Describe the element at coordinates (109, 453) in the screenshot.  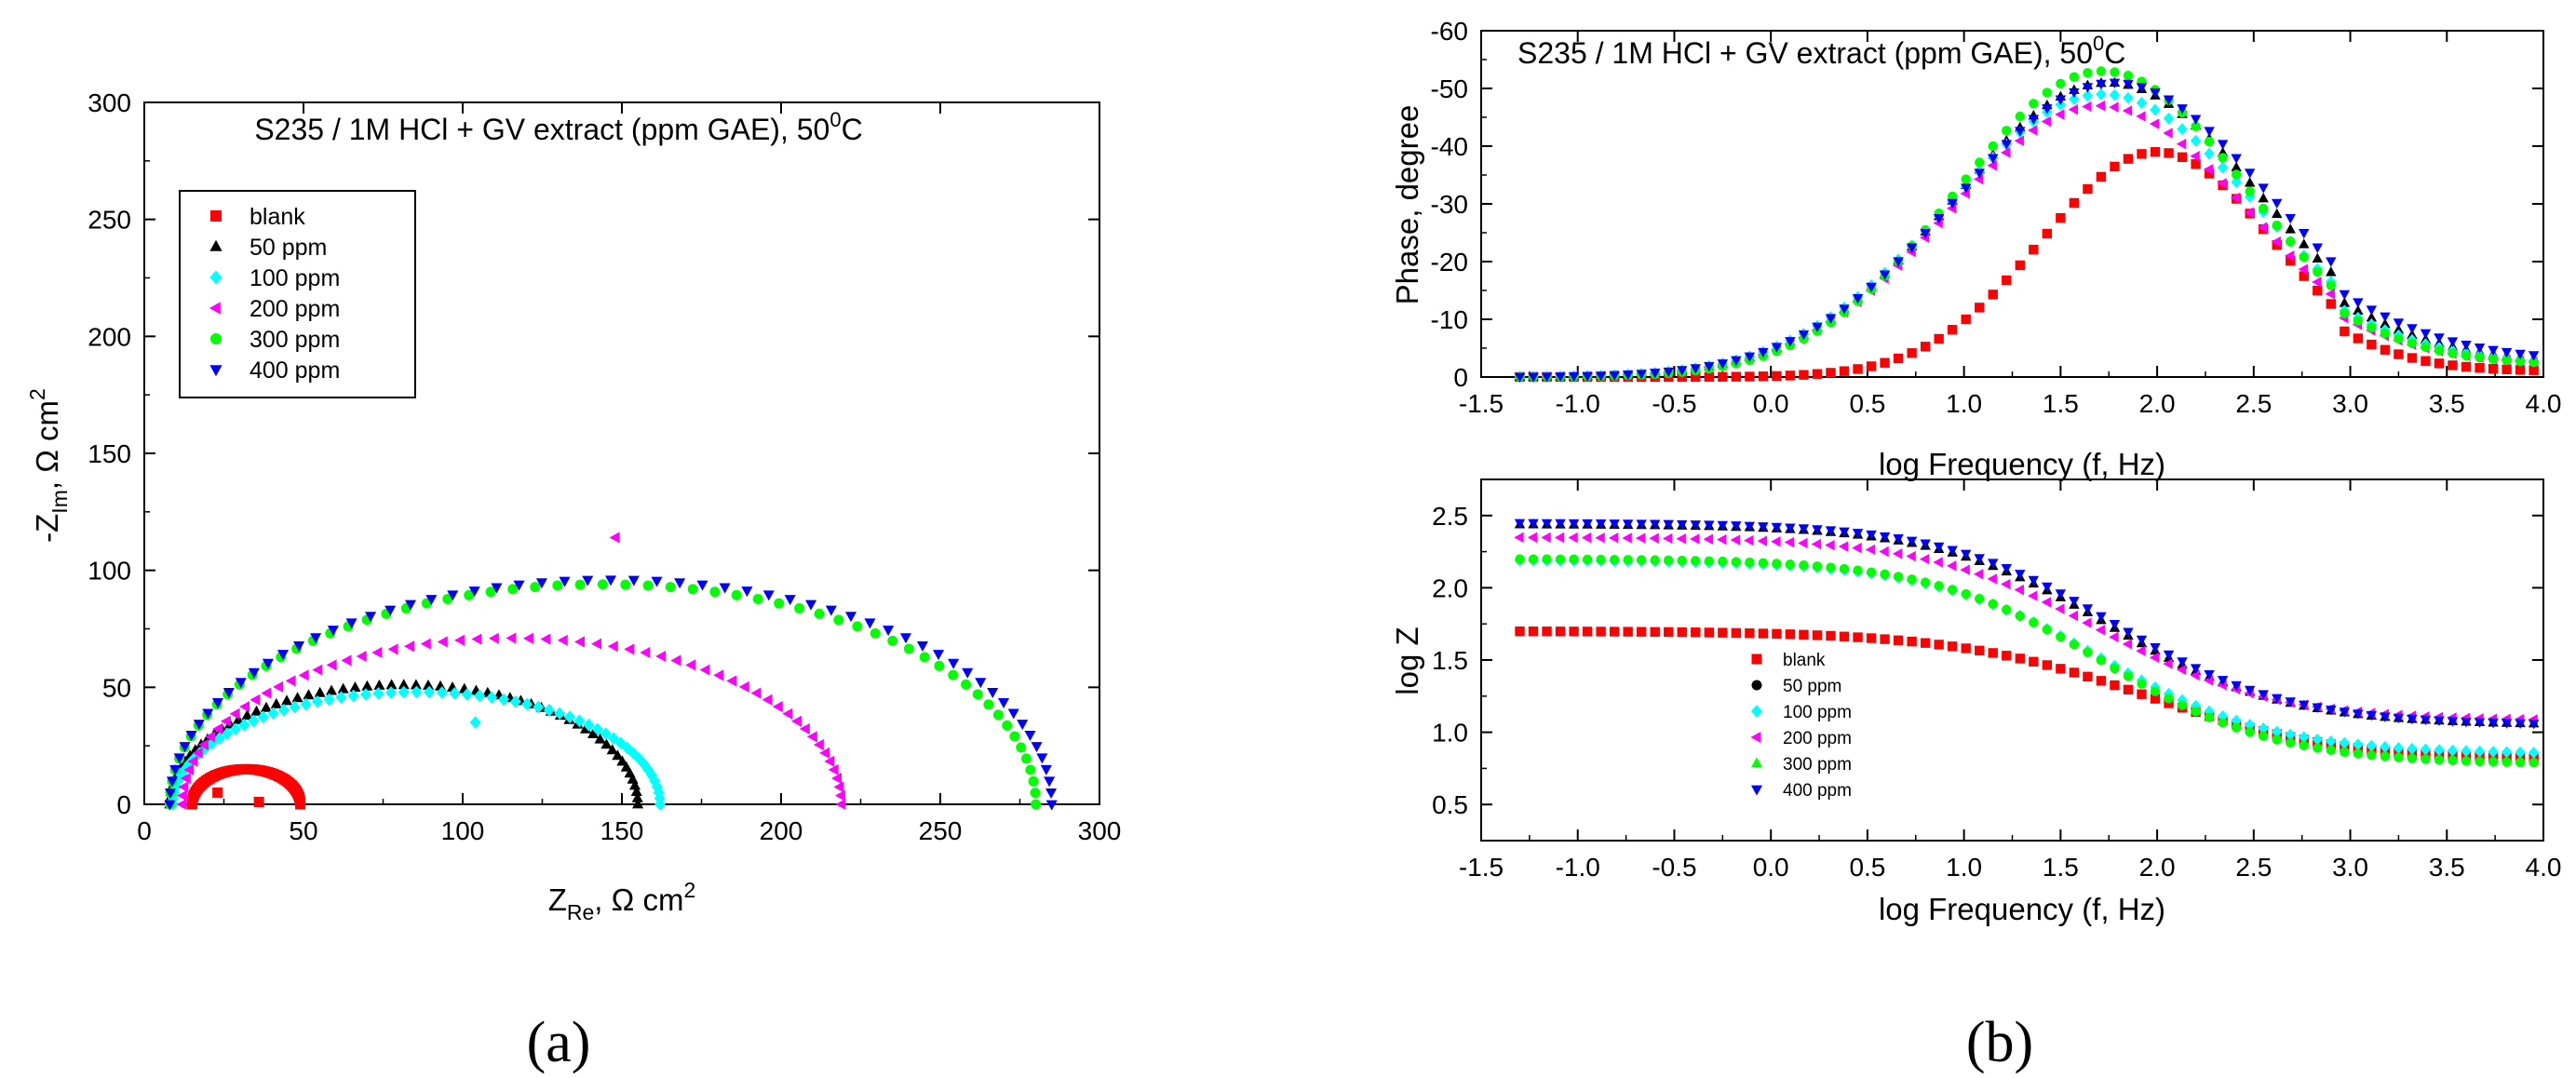
I see `nyquist-y-tick-label: 150` at that location.